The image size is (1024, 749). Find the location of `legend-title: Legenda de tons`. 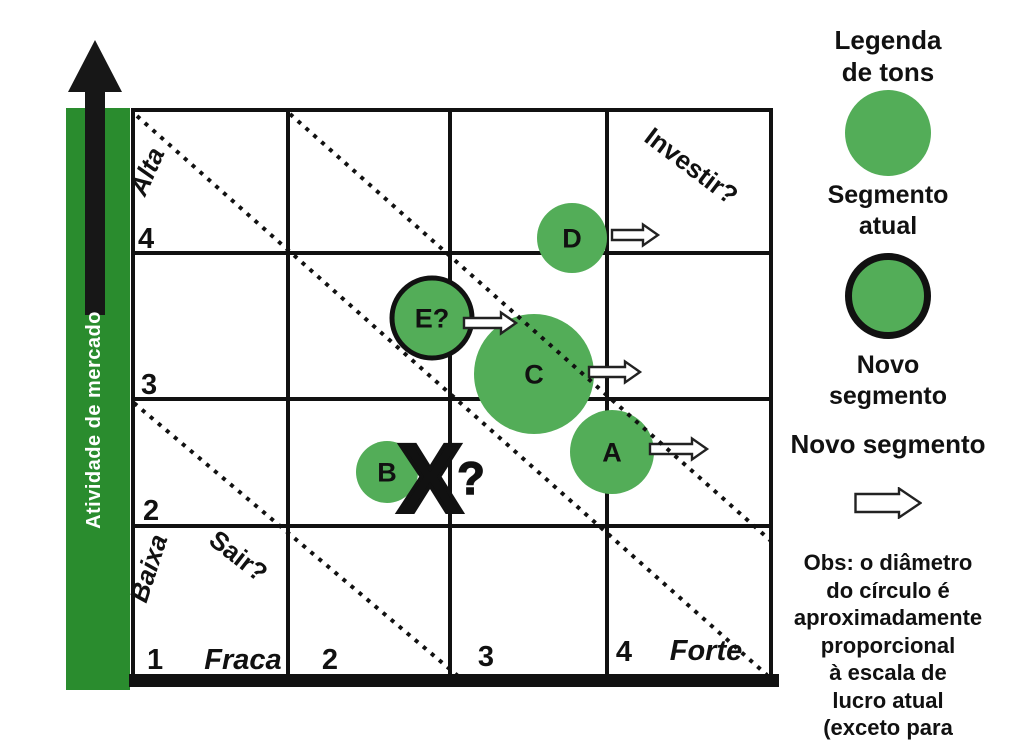

legend-title: Legenda de tons is located at coordinates (888, 56).